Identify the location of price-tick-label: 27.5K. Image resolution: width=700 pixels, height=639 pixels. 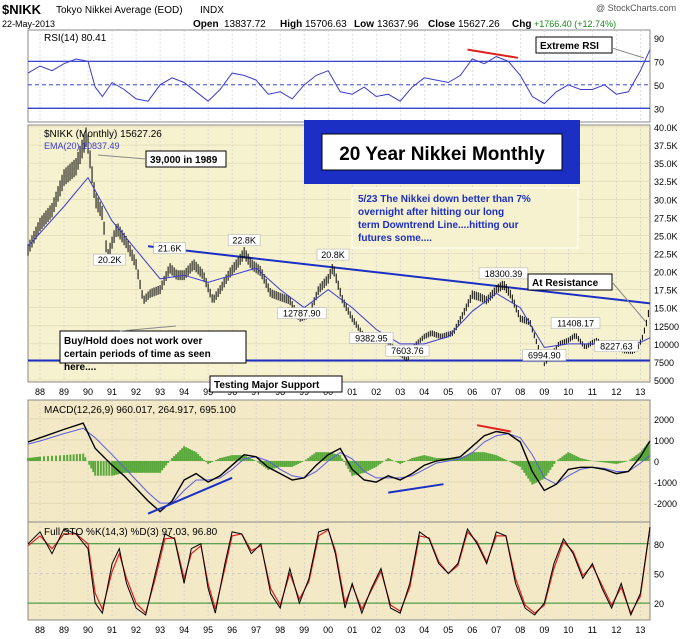
(666, 218).